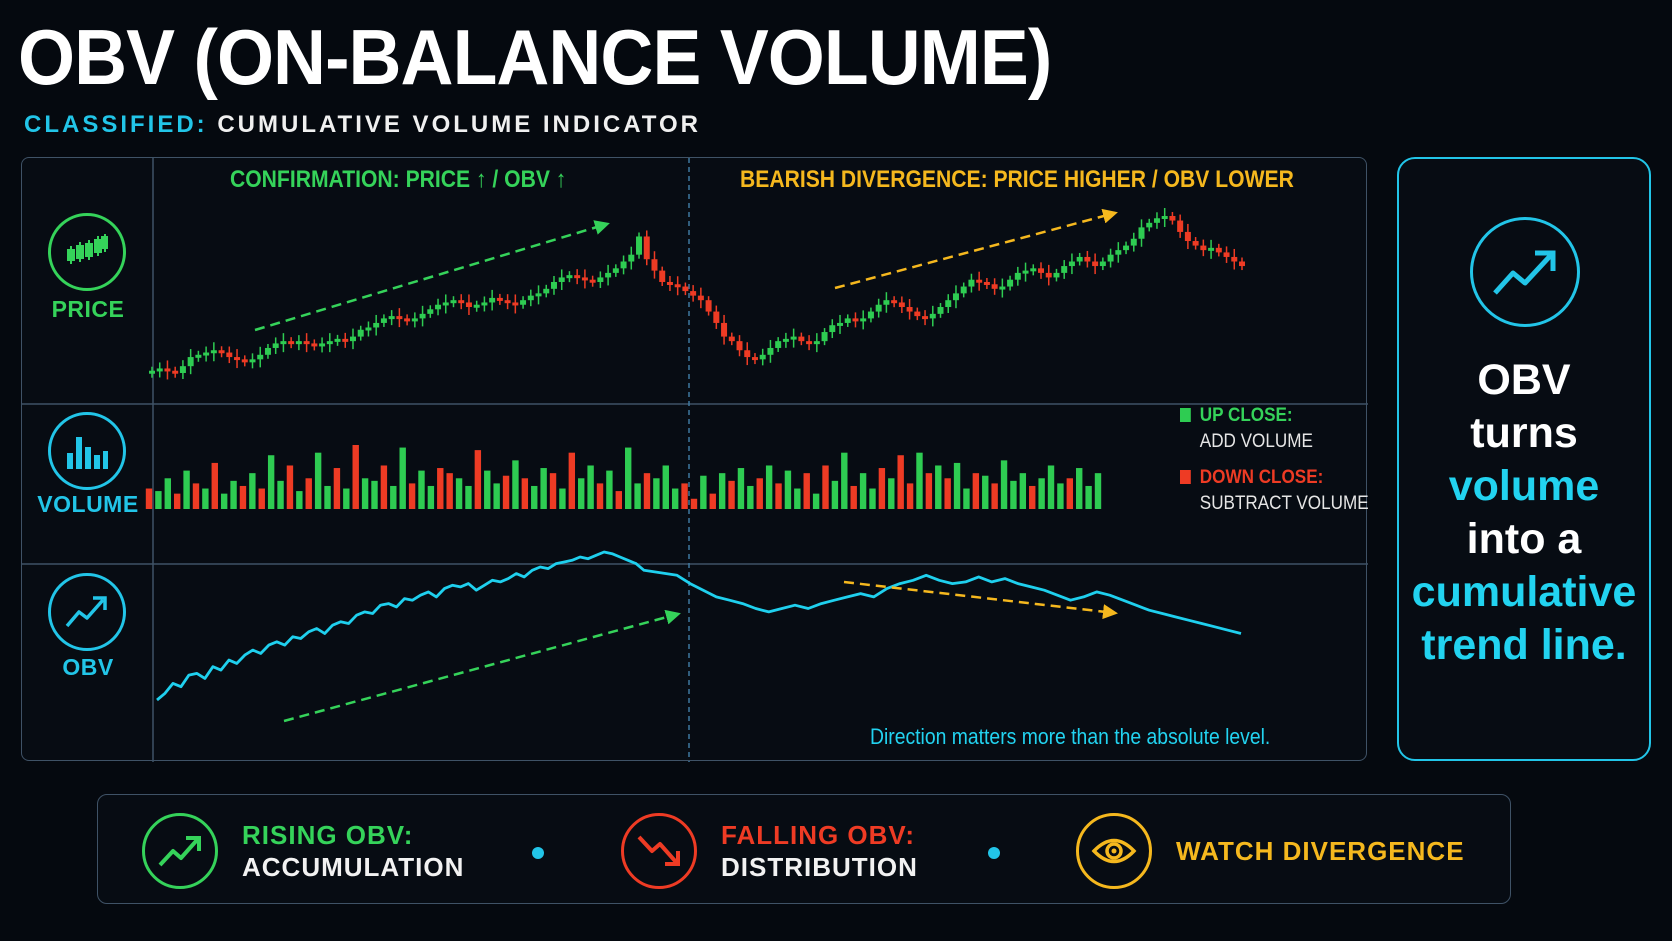 The width and height of the screenshot is (1672, 941). What do you see at coordinates (88, 667) in the screenshot?
I see `obv-row-label: OBV` at bounding box center [88, 667].